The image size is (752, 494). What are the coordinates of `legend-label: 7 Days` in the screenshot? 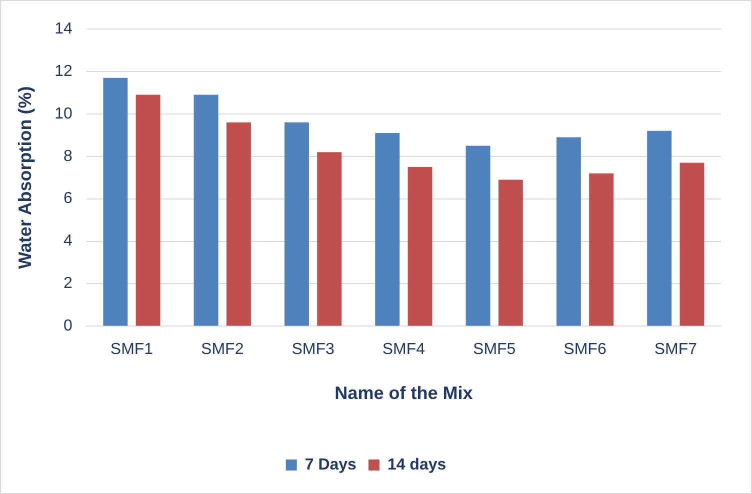 It's located at (330, 465).